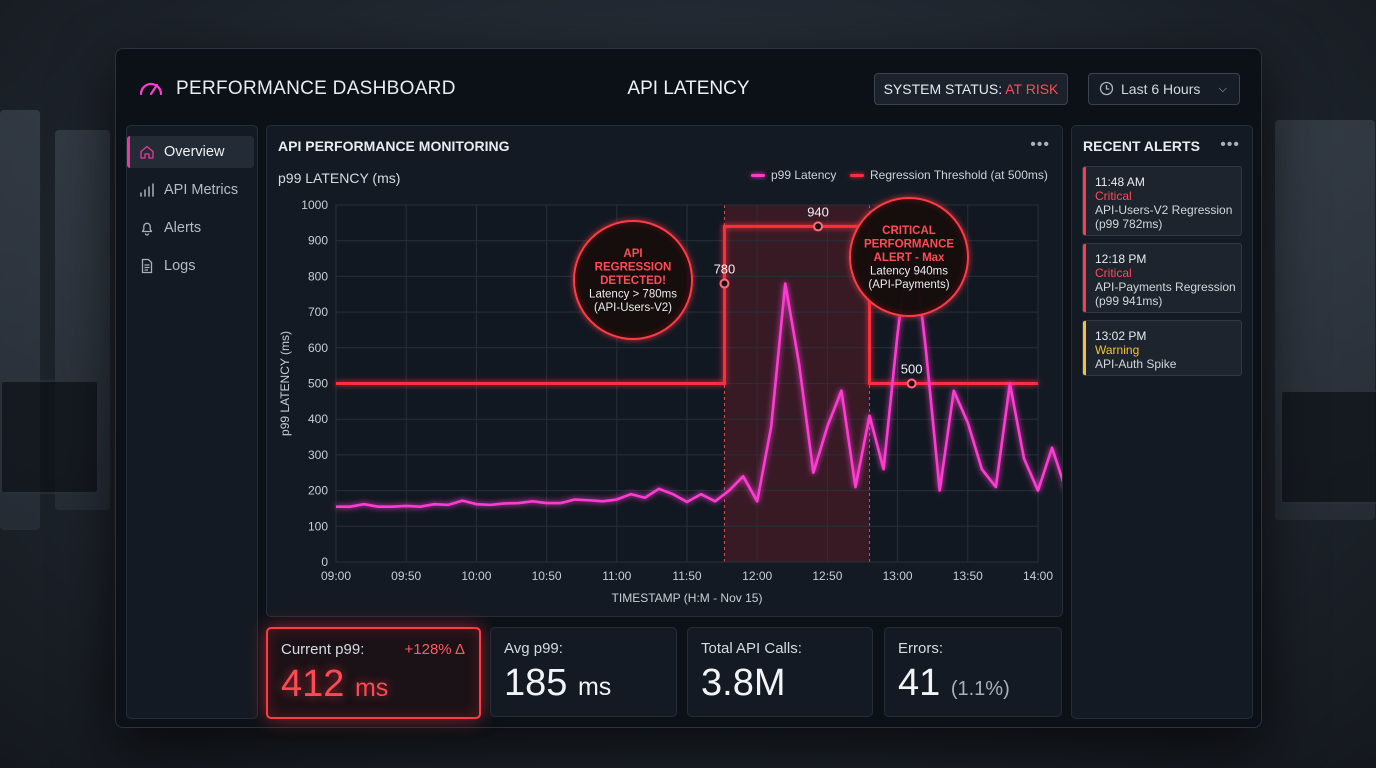 The height and width of the screenshot is (768, 1376). I want to click on sidebar-item-overview: Overview, so click(190, 152).